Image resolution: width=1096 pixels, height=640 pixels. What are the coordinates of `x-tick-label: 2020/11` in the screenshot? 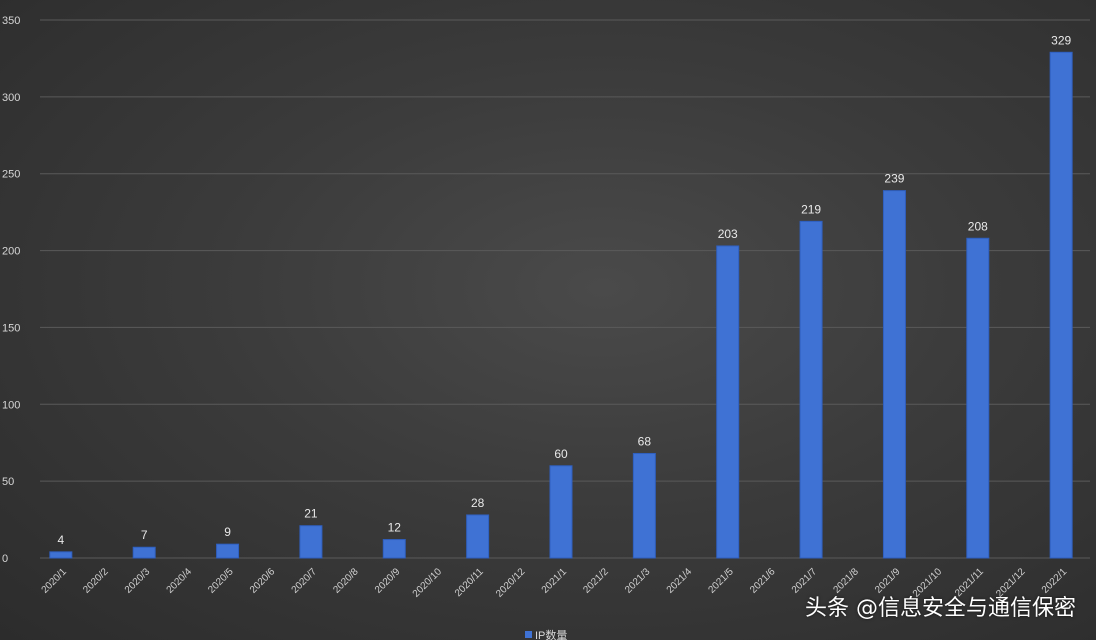 It's located at (469, 582).